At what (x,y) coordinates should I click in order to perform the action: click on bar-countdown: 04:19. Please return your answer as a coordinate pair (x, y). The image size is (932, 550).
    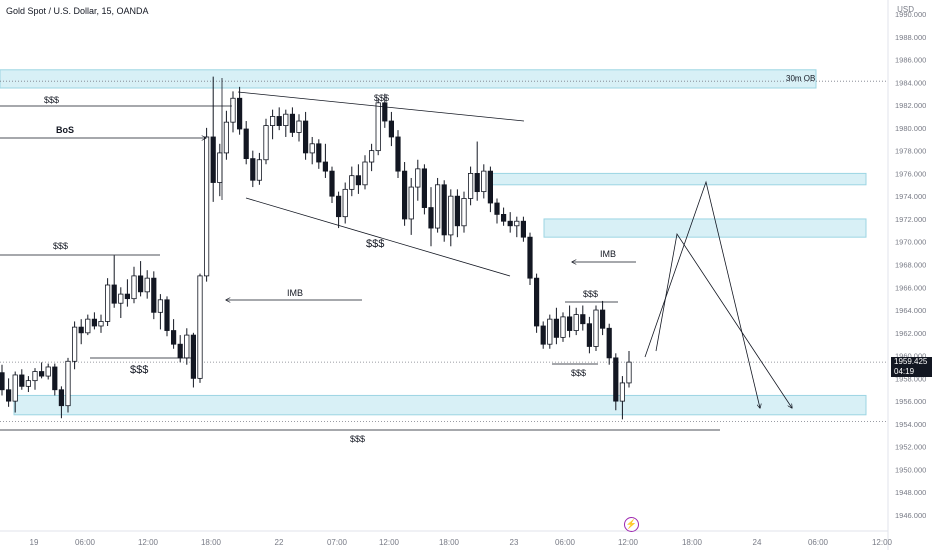
    Looking at the image, I should click on (904, 371).